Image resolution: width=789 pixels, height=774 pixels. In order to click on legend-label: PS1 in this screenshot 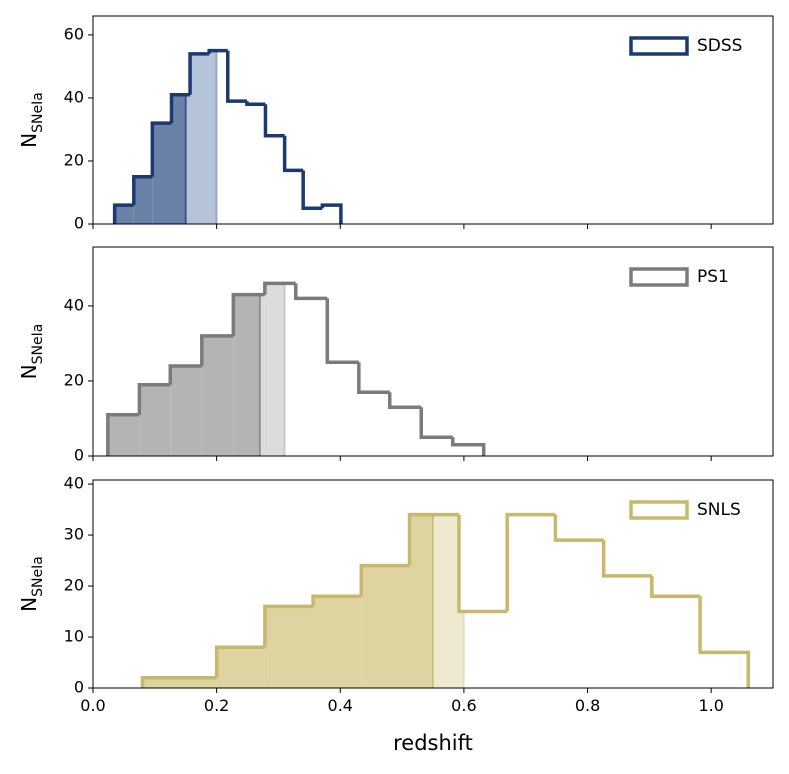, I will do `click(713, 277)`.